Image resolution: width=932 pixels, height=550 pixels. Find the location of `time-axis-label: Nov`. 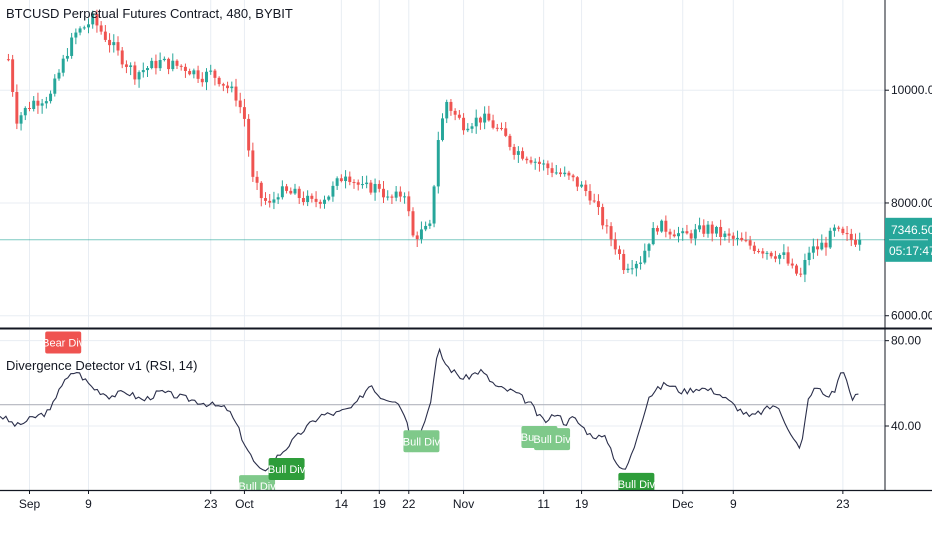

time-axis-label: Nov is located at coordinates (463, 504).